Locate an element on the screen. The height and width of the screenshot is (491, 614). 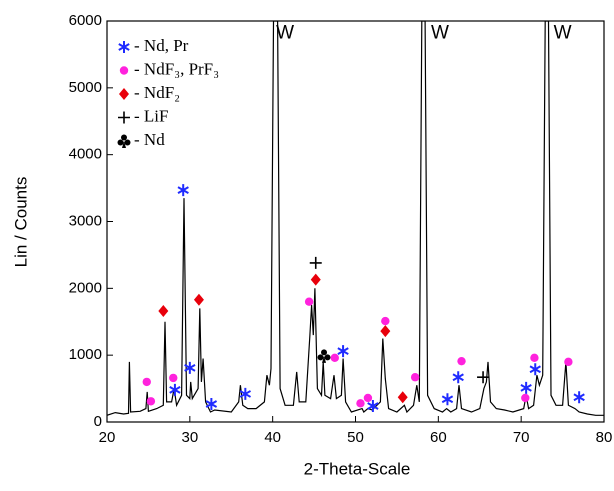
x-tick-label: 40 is located at coordinates (272, 437).